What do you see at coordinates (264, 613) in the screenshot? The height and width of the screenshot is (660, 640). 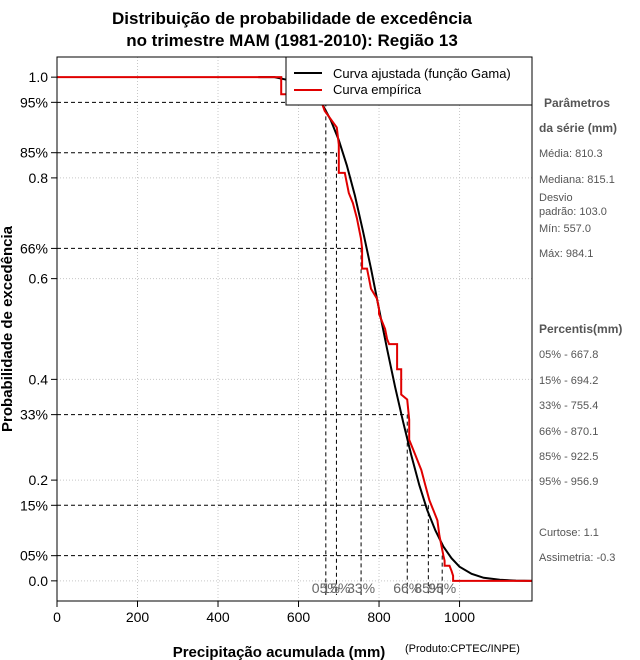 I see `x-axis: 0 200 400 600 800 1000` at bounding box center [264, 613].